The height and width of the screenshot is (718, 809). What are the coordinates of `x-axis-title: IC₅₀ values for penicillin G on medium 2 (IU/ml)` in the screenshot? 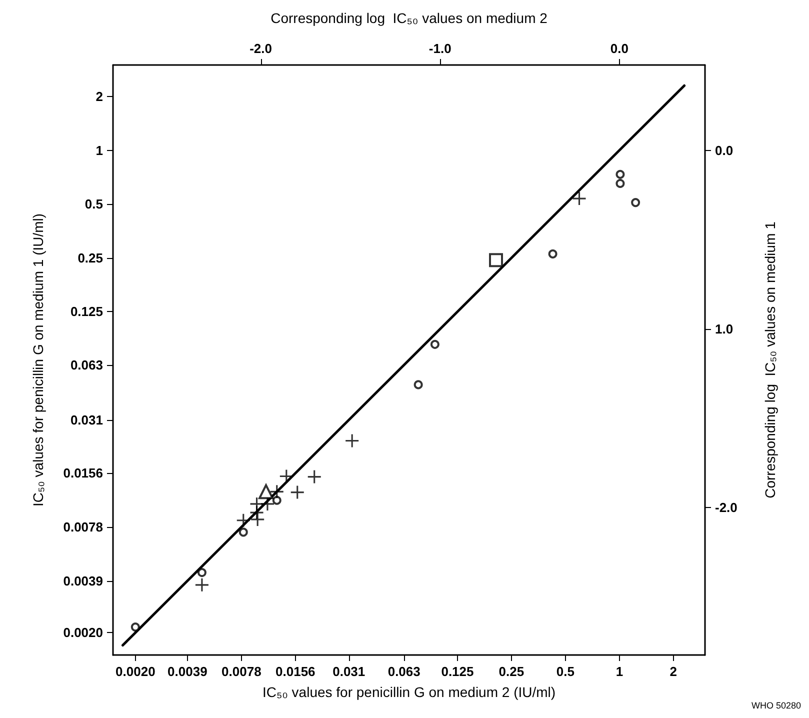 It's located at (409, 692).